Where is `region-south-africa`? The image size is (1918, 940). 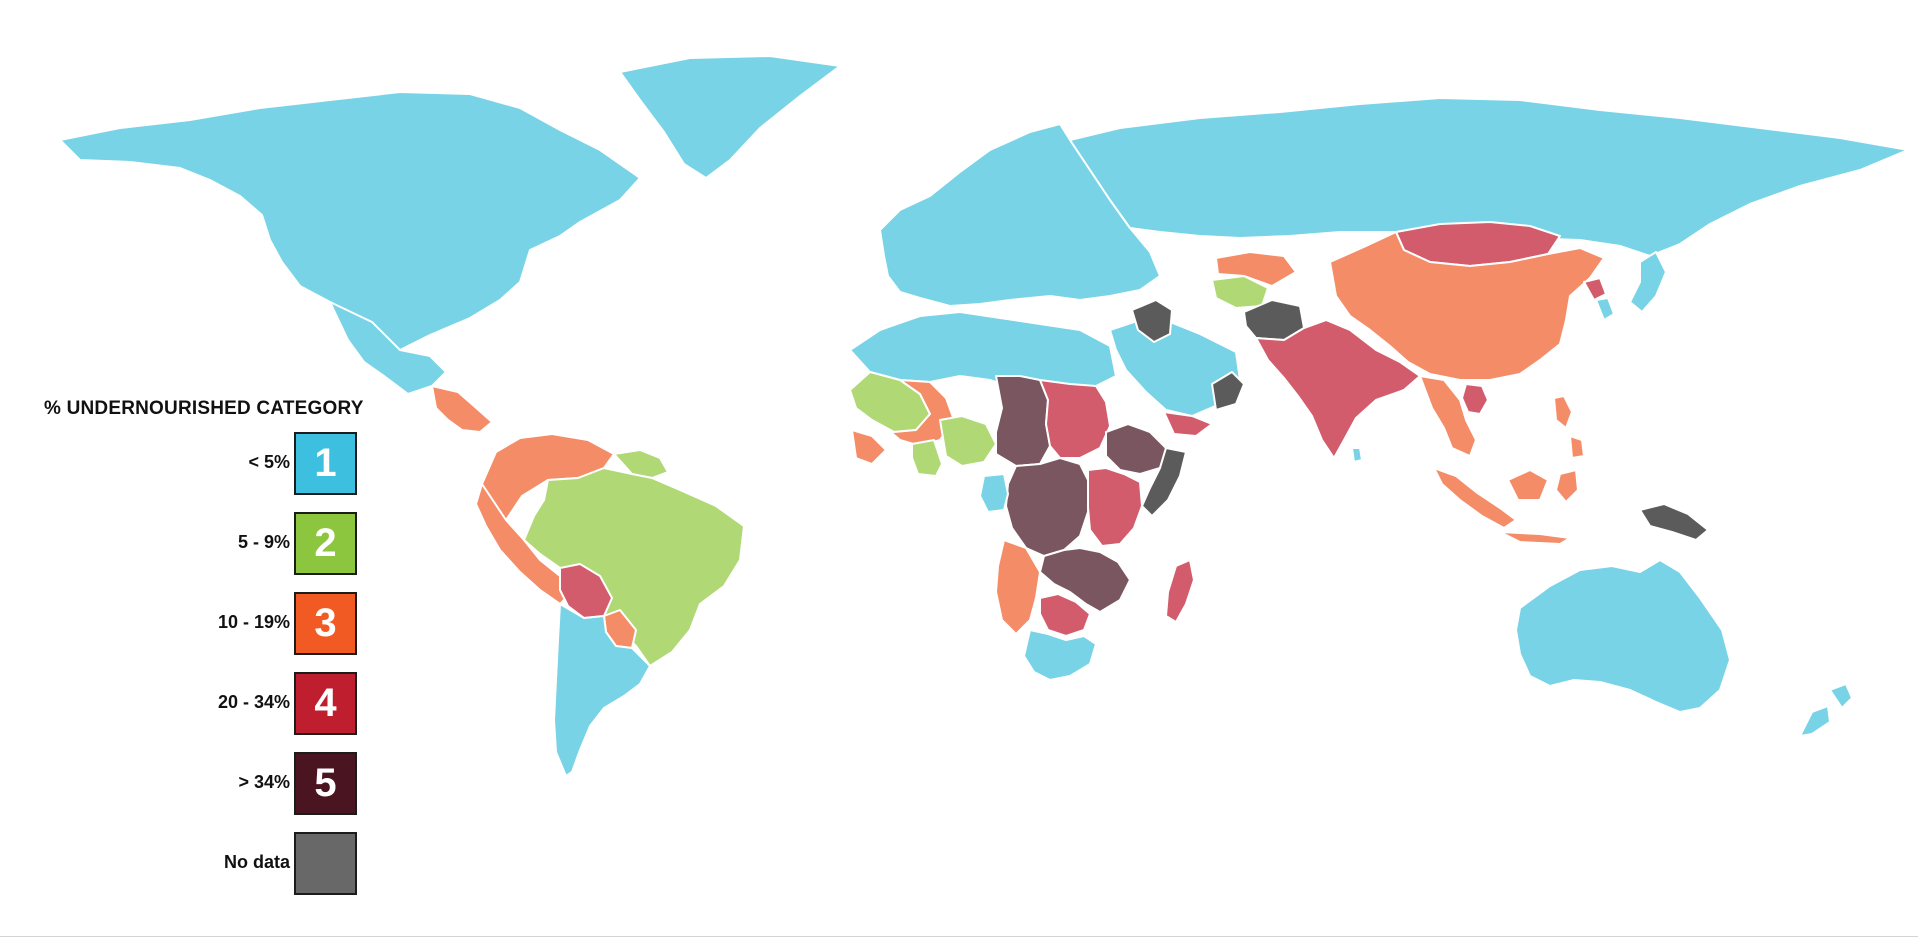
region-south-africa is located at coordinates (1060, 655).